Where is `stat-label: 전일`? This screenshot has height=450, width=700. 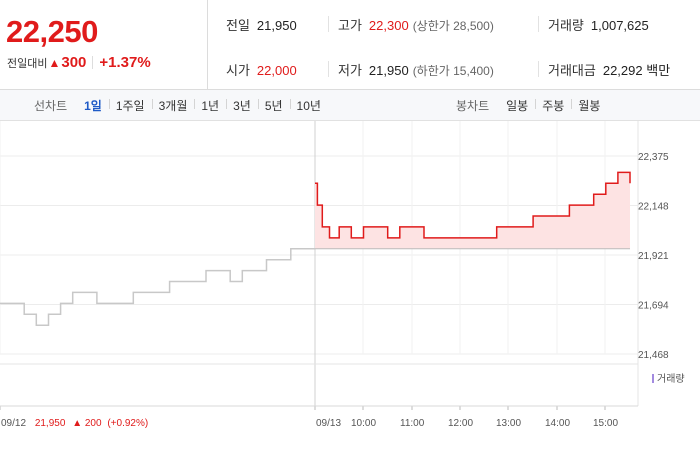 stat-label: 전일 is located at coordinates (238, 25).